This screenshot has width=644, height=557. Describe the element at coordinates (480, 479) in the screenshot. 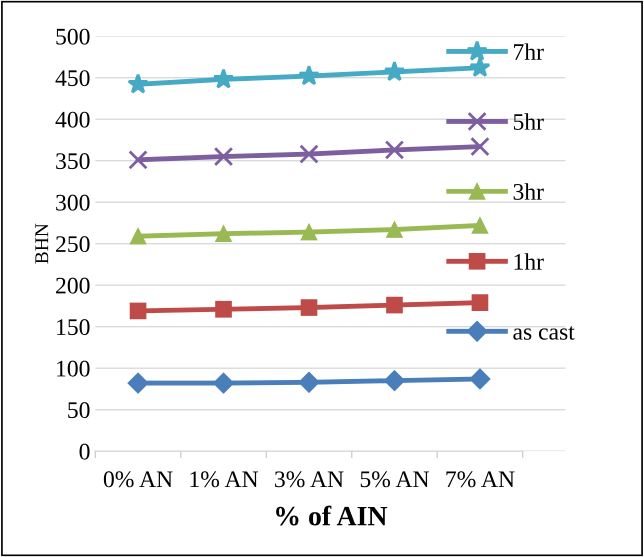

I see `x-tick-label: 7% AN` at that location.